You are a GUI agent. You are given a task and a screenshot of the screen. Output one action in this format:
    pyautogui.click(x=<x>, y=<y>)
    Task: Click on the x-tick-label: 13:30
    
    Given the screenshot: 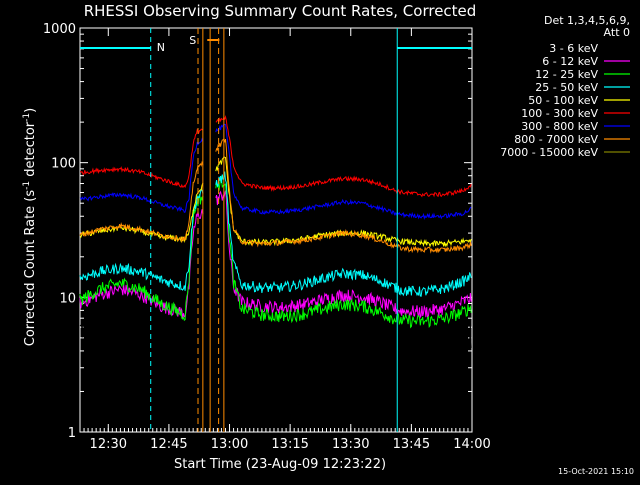 What is the action you would take?
    pyautogui.click(x=350, y=444)
    